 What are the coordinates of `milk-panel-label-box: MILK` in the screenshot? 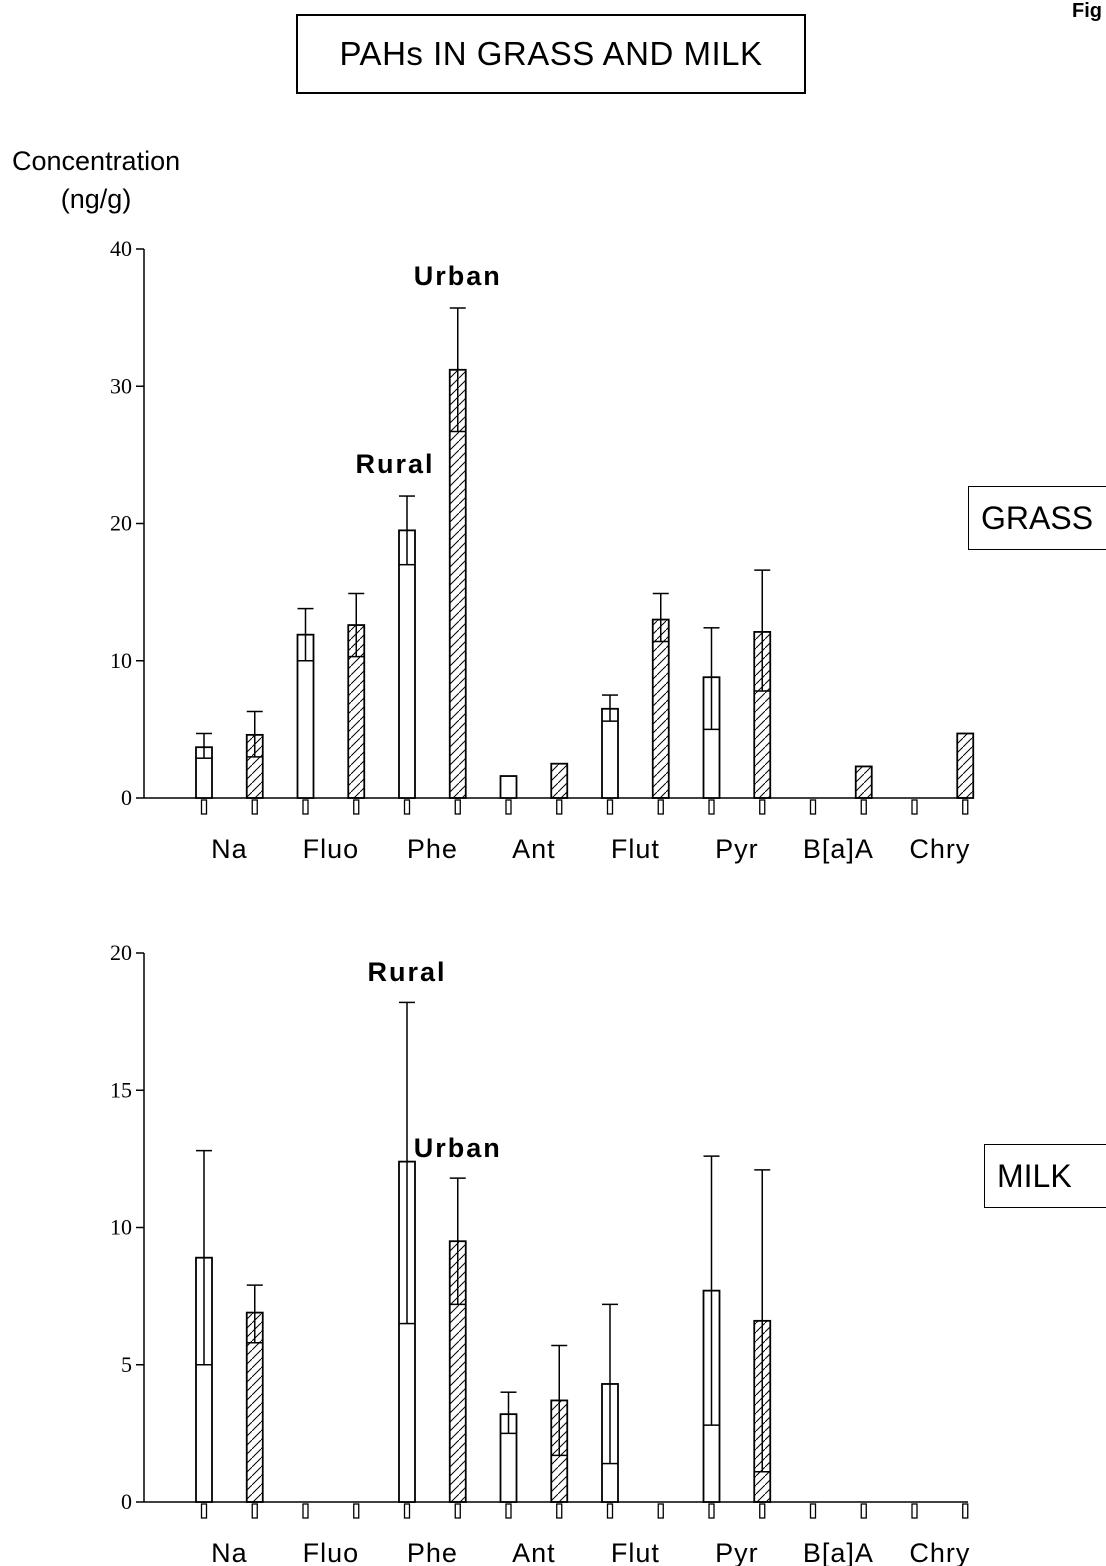 It's located at (1045, 1176).